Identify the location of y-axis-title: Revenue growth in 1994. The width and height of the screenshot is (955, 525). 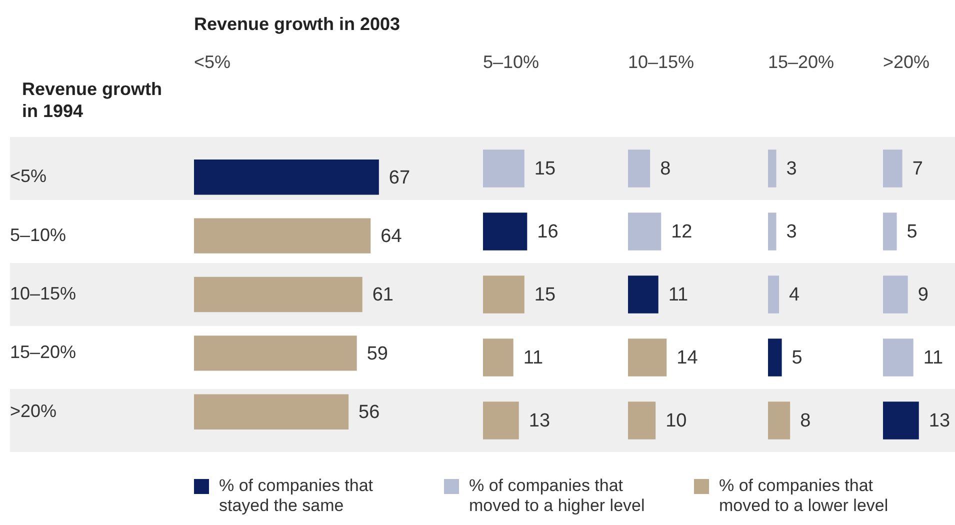
(93, 100).